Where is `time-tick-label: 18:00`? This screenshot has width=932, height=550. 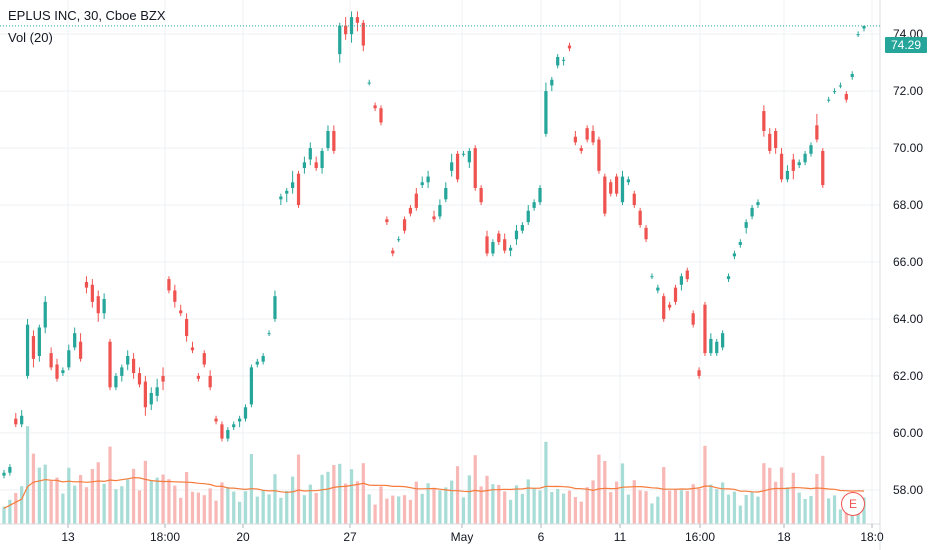 time-tick-label: 18:00 is located at coordinates (165, 537).